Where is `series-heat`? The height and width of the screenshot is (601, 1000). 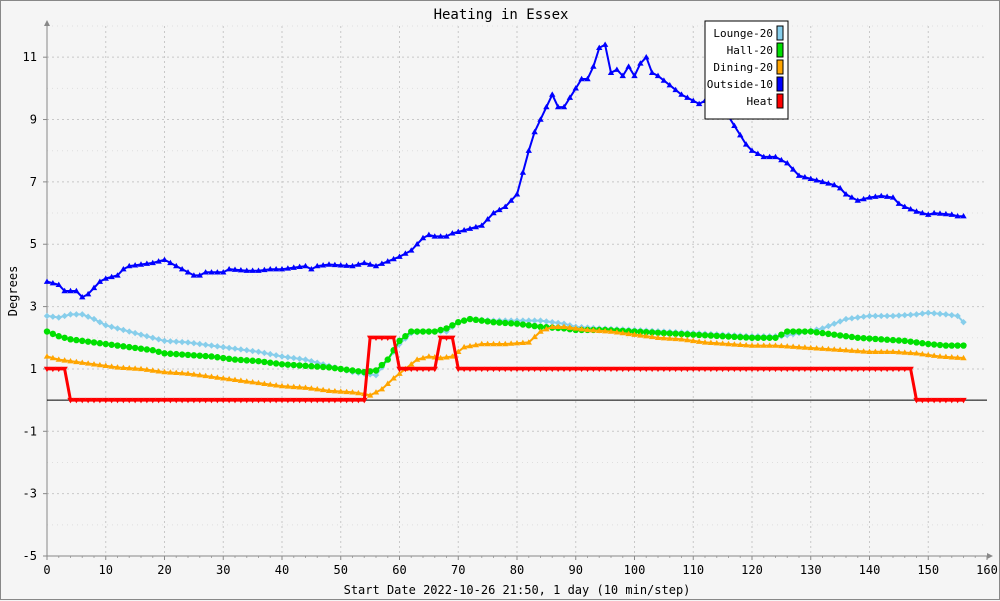 series-heat is located at coordinates (505, 369).